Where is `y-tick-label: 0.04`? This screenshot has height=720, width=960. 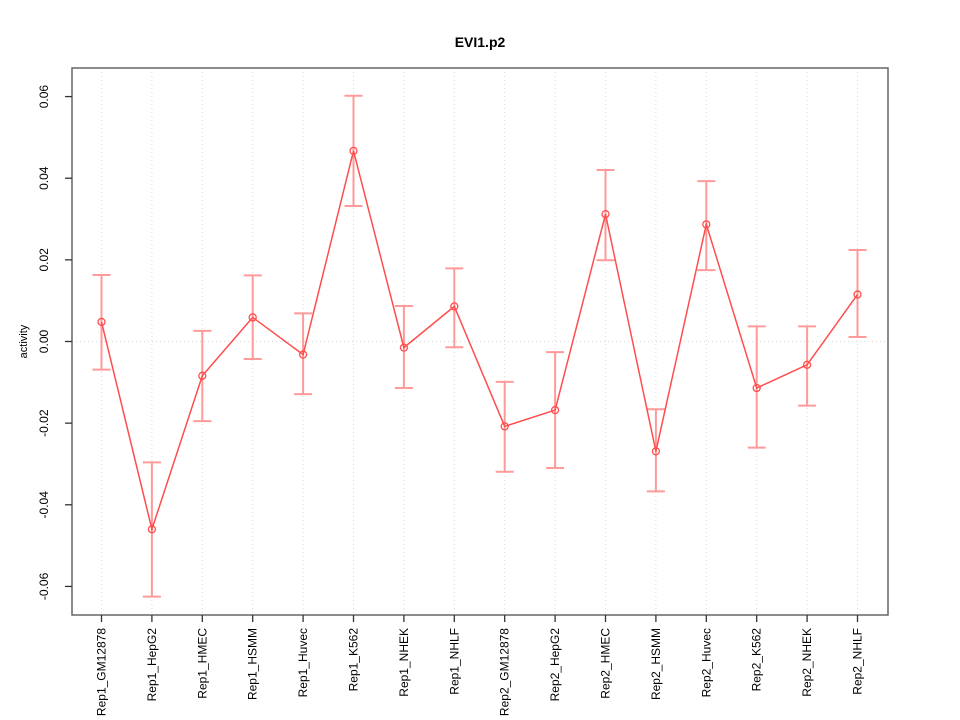
y-tick-label: 0.04 is located at coordinates (44, 178).